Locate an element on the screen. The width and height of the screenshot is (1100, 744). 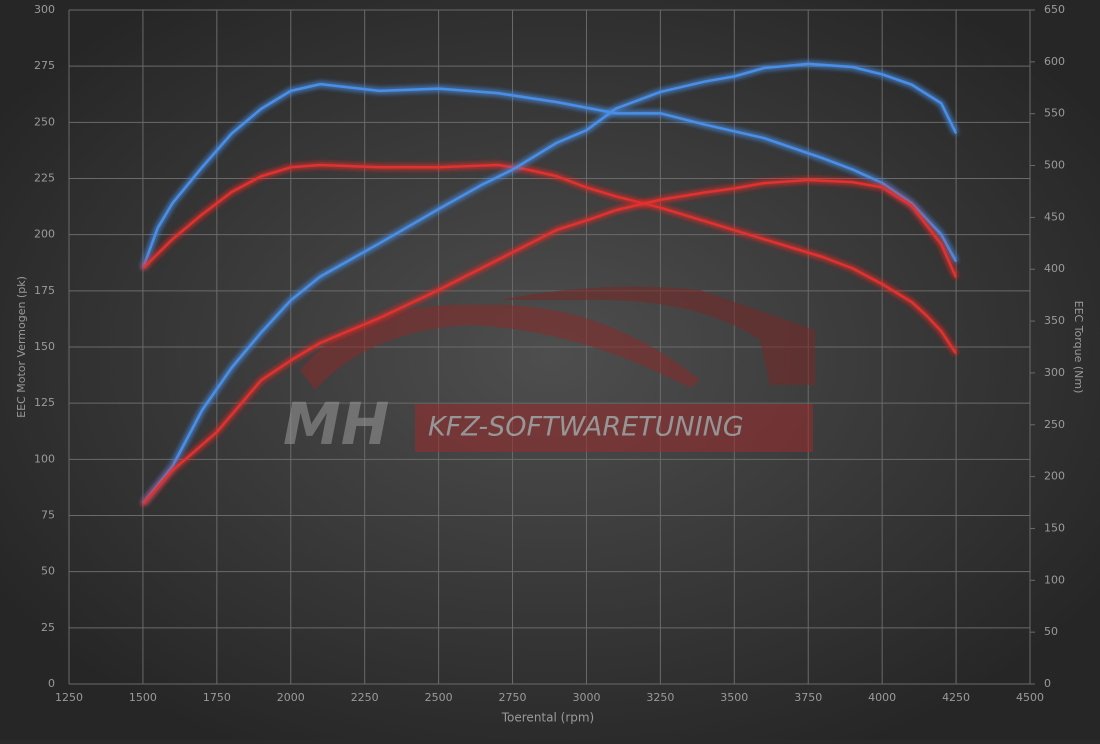
y2-tick-label: 550 is located at coordinates (1054, 113).